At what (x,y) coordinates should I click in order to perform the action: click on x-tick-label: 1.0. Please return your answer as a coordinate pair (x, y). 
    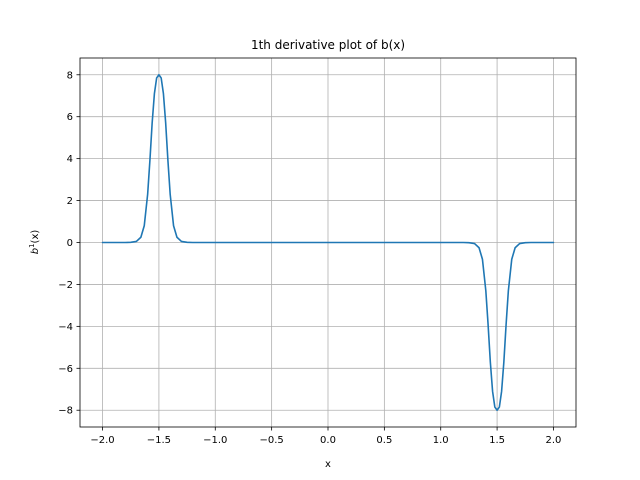
    Looking at the image, I should click on (441, 440).